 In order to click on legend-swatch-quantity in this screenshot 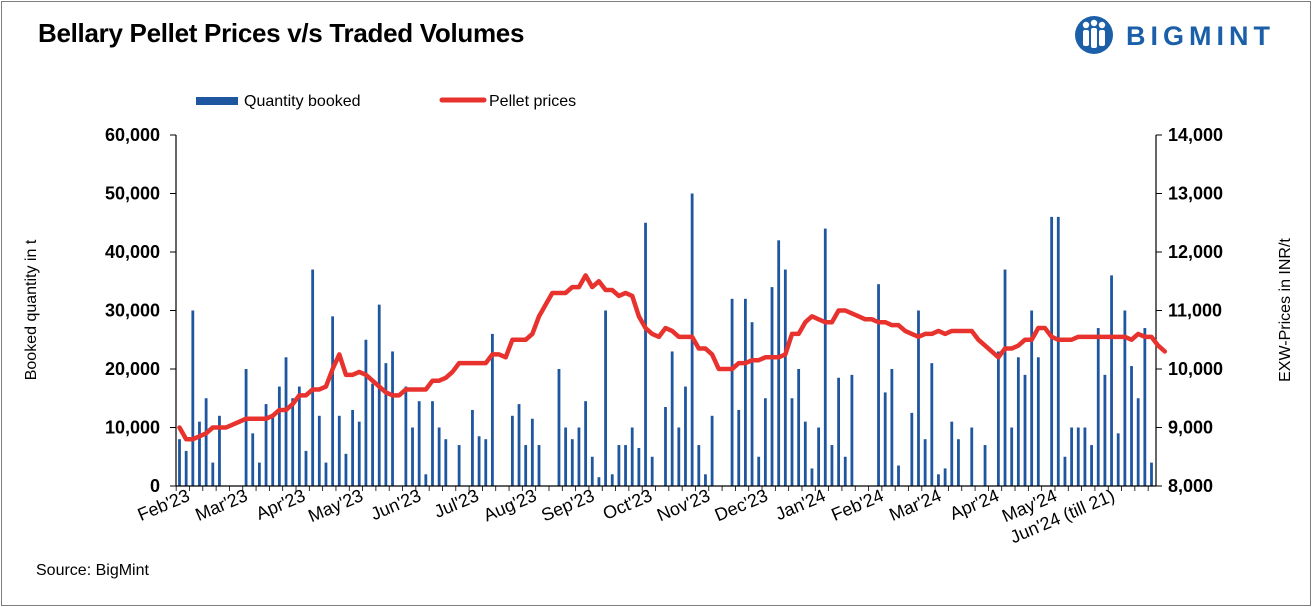, I will do `click(217, 101)`.